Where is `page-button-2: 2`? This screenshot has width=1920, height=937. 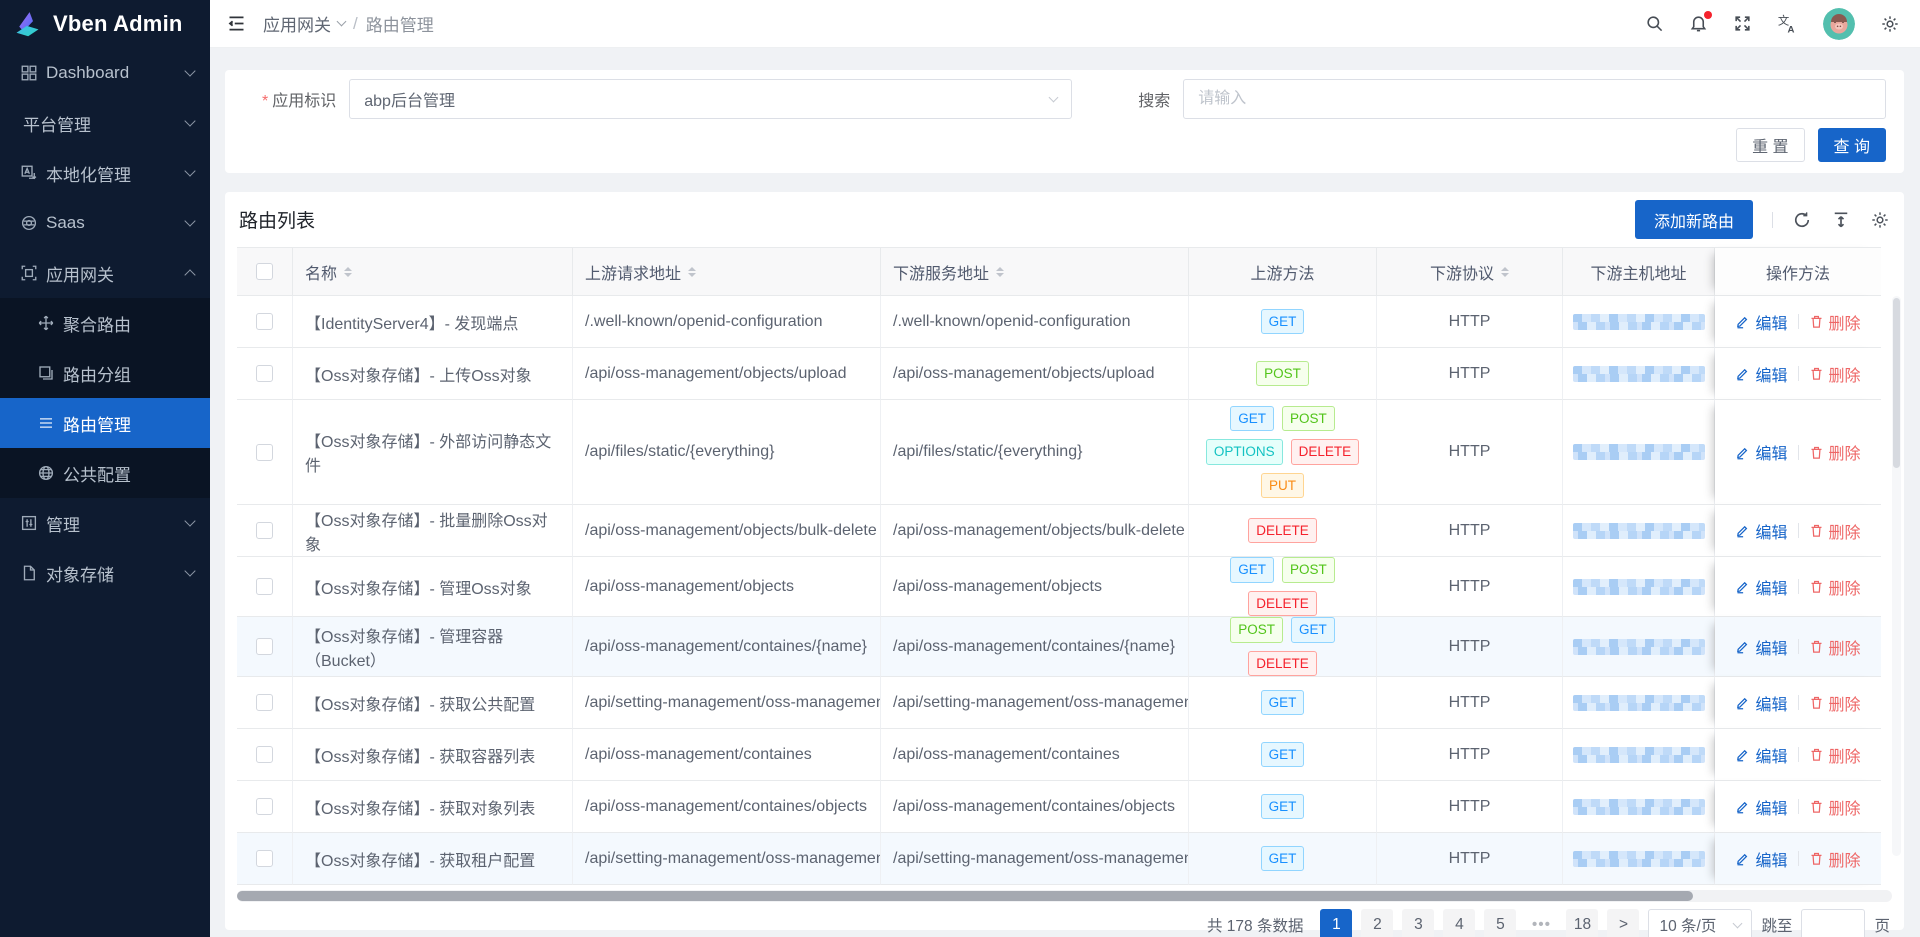
page-button-2: 2 is located at coordinates (1377, 923).